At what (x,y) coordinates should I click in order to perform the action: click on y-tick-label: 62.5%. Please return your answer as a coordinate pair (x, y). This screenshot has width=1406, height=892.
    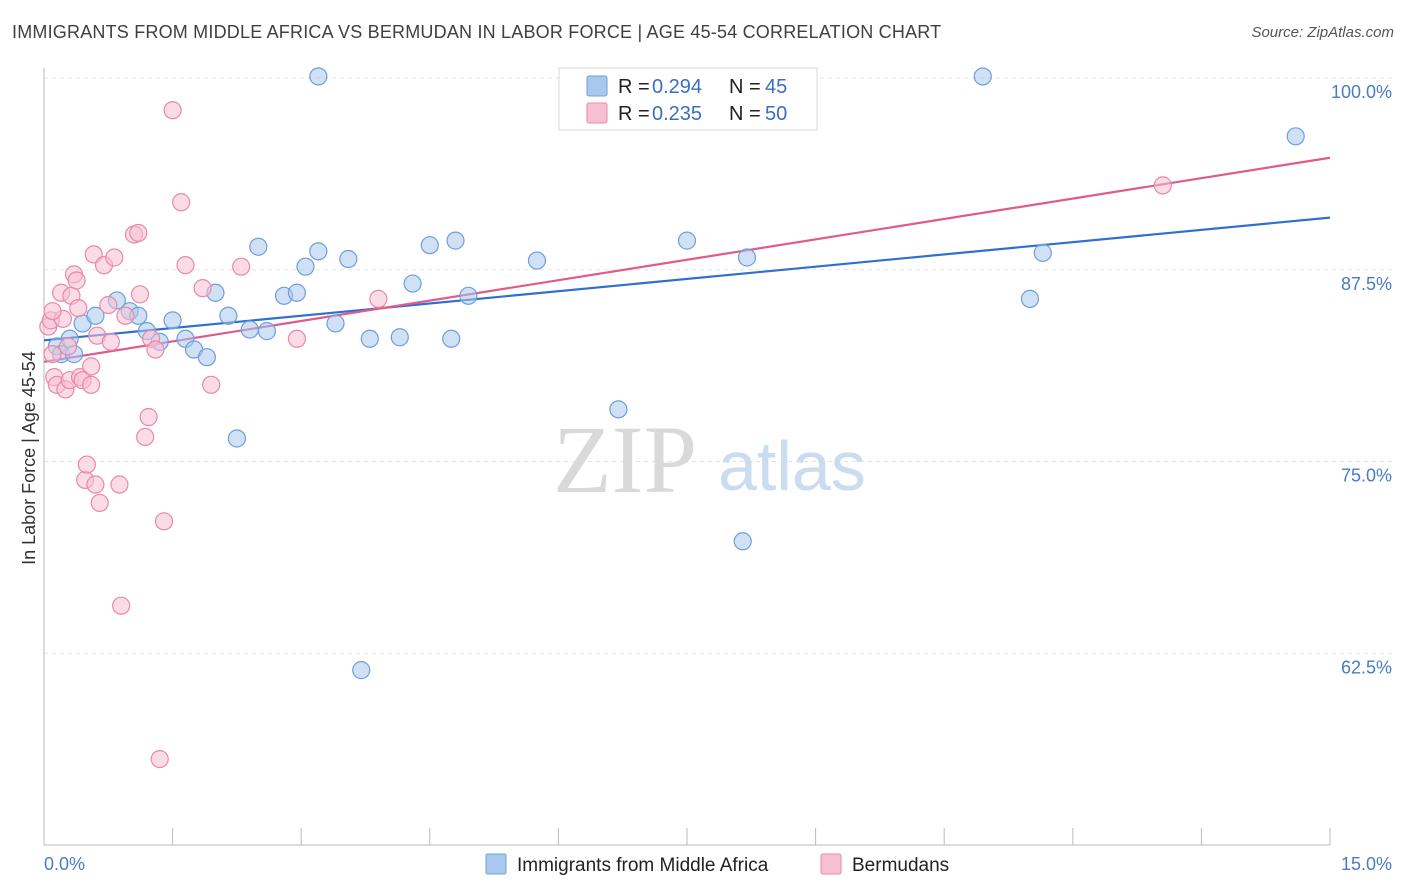
    Looking at the image, I should click on (1366, 667).